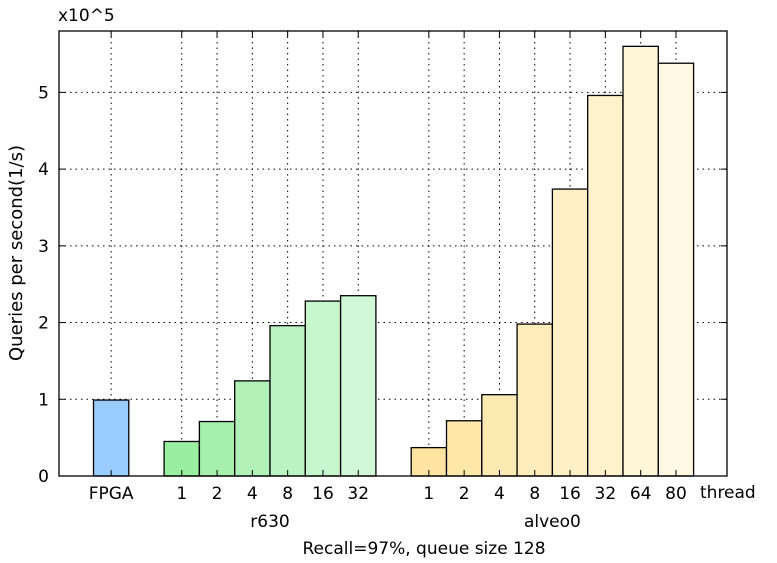  I want to click on y-tick-label: 4, so click(43, 170).